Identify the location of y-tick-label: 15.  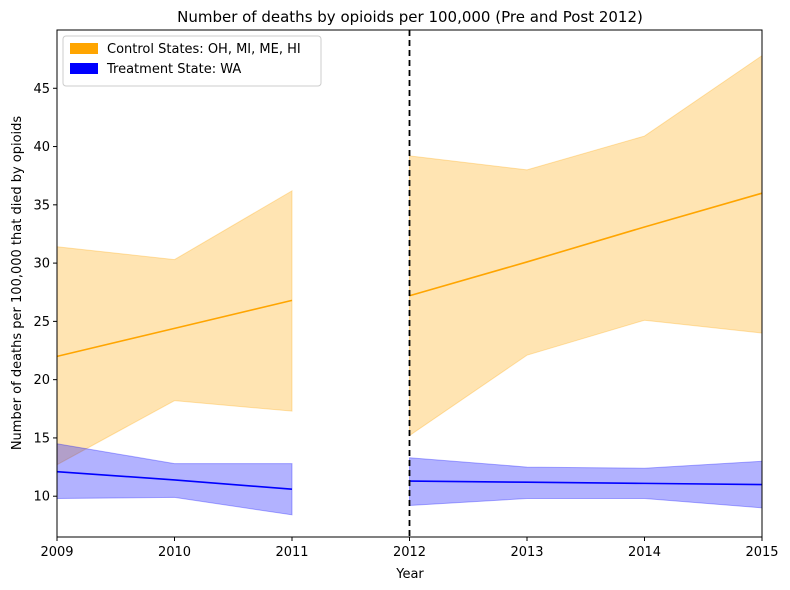
(41, 438).